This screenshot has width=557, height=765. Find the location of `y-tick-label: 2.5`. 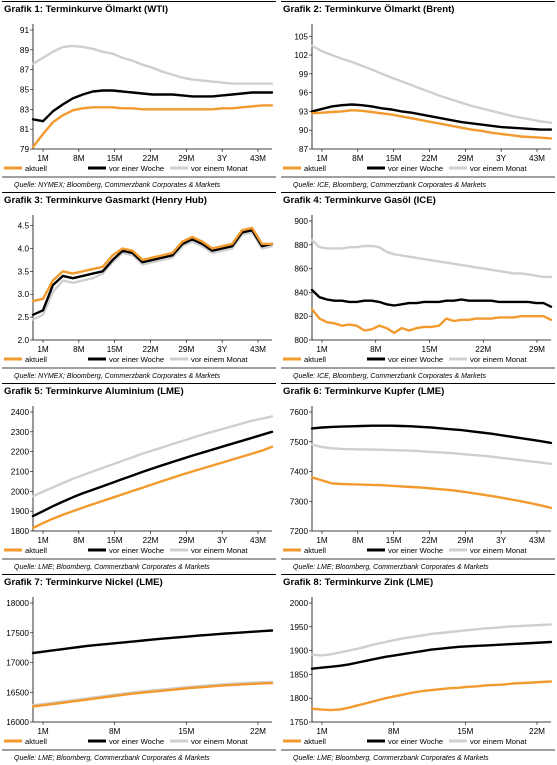

y-tick-label: 2.5 is located at coordinates (24, 317).